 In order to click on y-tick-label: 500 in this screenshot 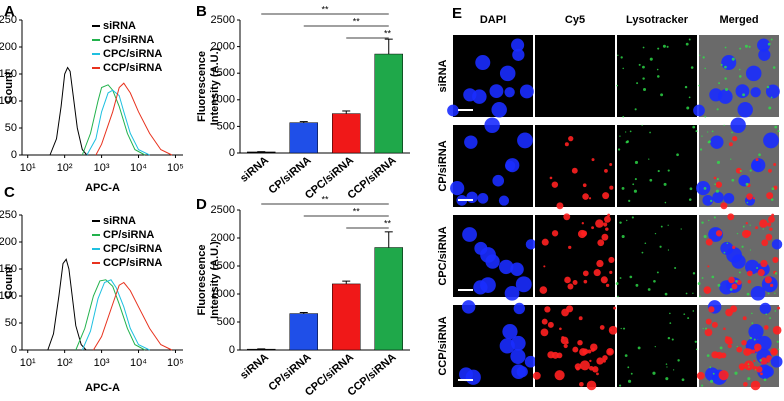, I will do `click(226, 322)`.